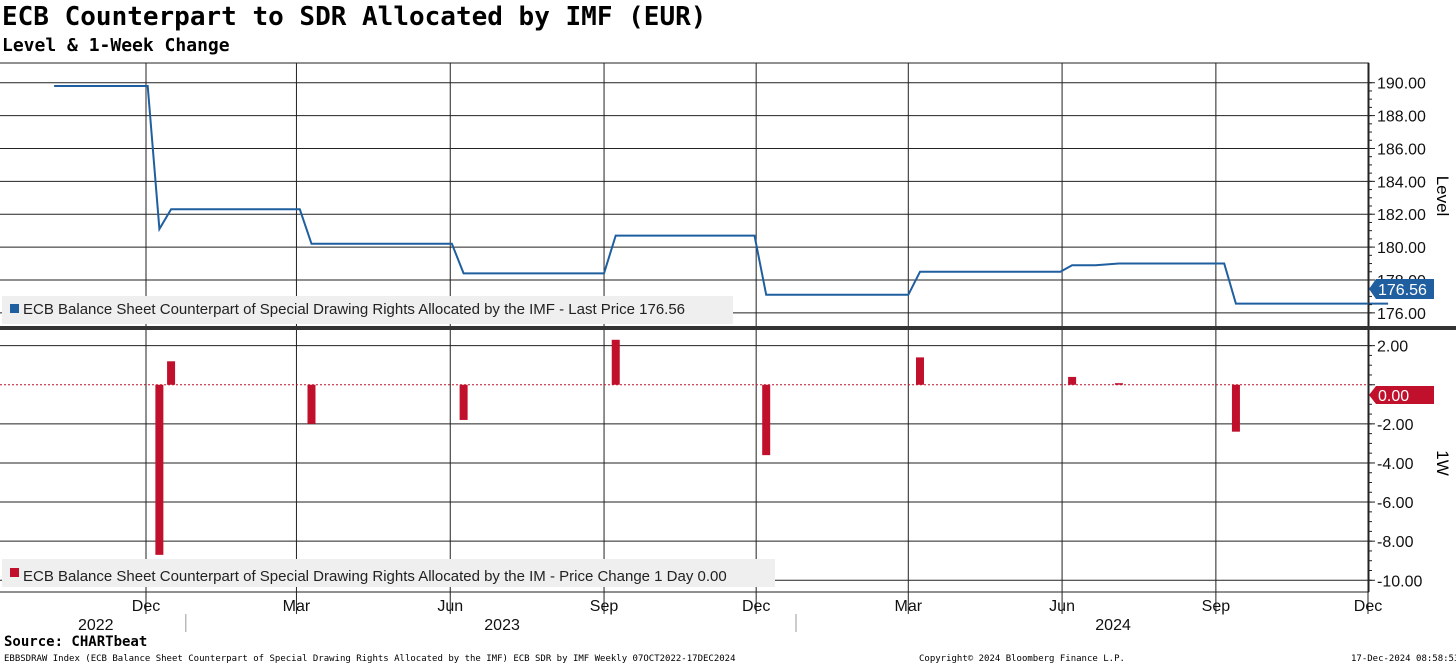 This screenshot has height=666, width=1456. Describe the element at coordinates (1401, 314) in the screenshot. I see `top-y-tick-label: 176.00` at that location.